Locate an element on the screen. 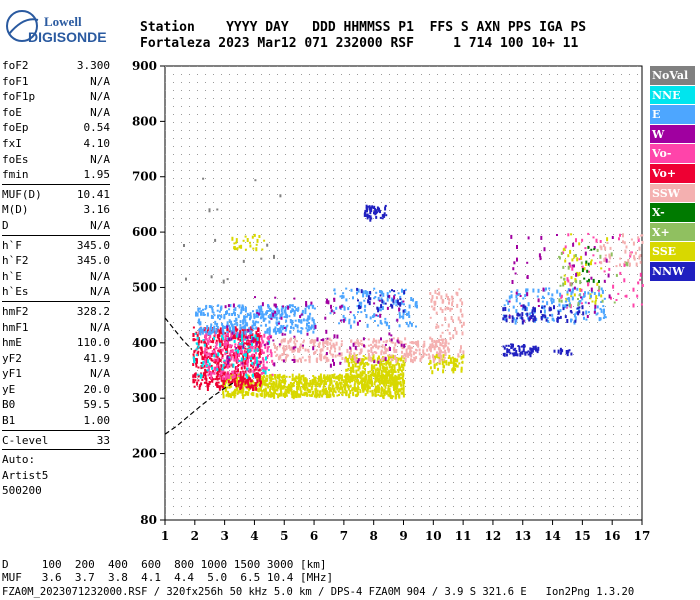  param-row: foE N/A is located at coordinates (56, 113).